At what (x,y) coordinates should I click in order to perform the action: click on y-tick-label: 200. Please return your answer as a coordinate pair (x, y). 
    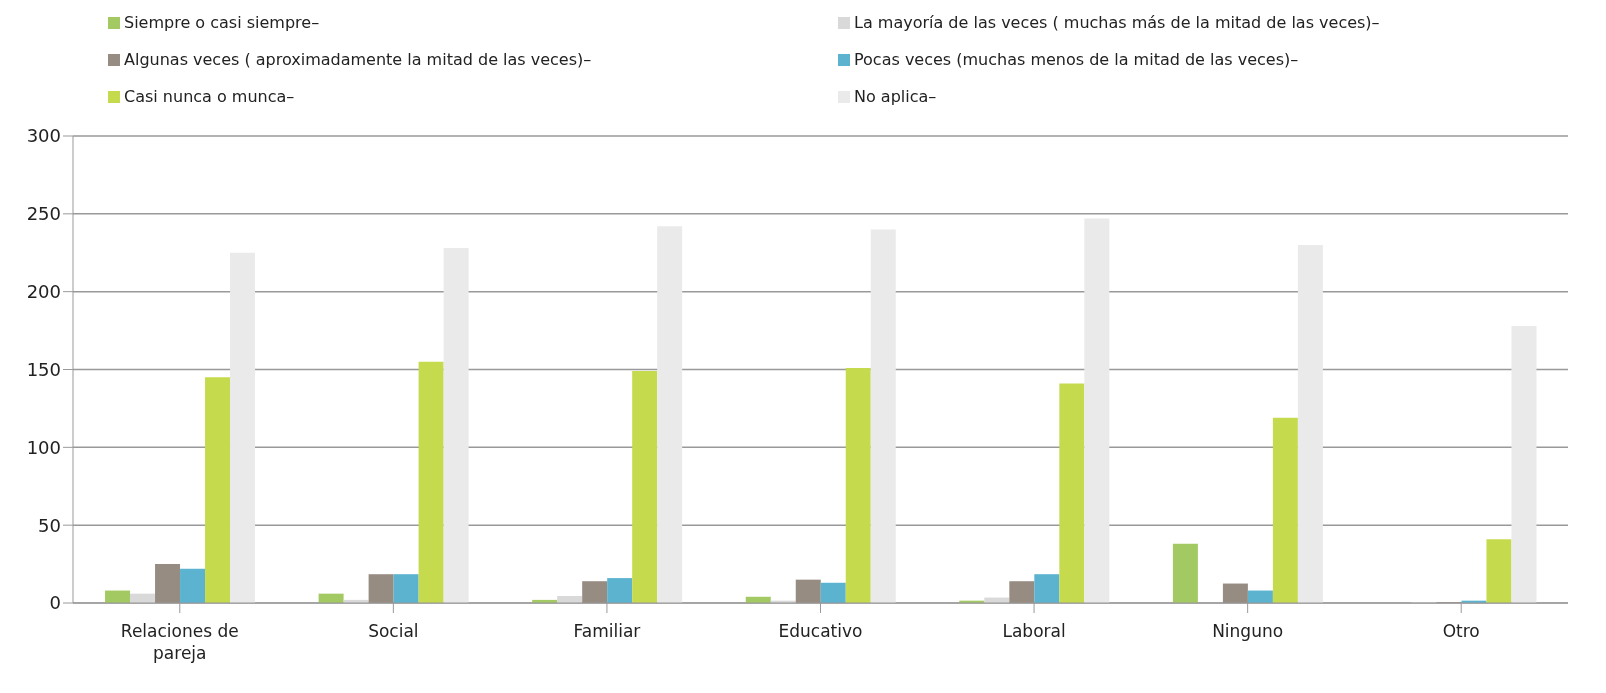
    Looking at the image, I should click on (43, 292).